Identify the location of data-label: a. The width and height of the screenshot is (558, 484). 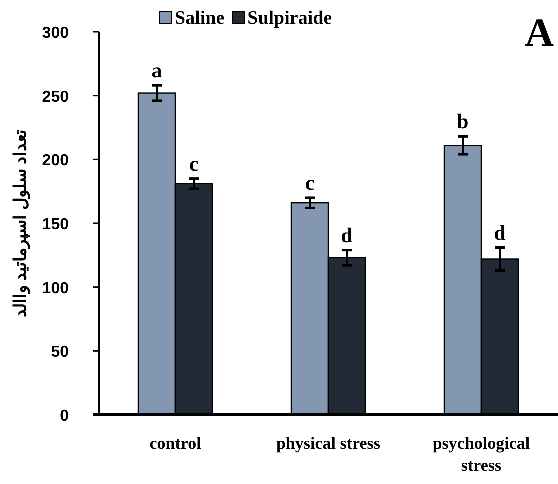
(157, 70).